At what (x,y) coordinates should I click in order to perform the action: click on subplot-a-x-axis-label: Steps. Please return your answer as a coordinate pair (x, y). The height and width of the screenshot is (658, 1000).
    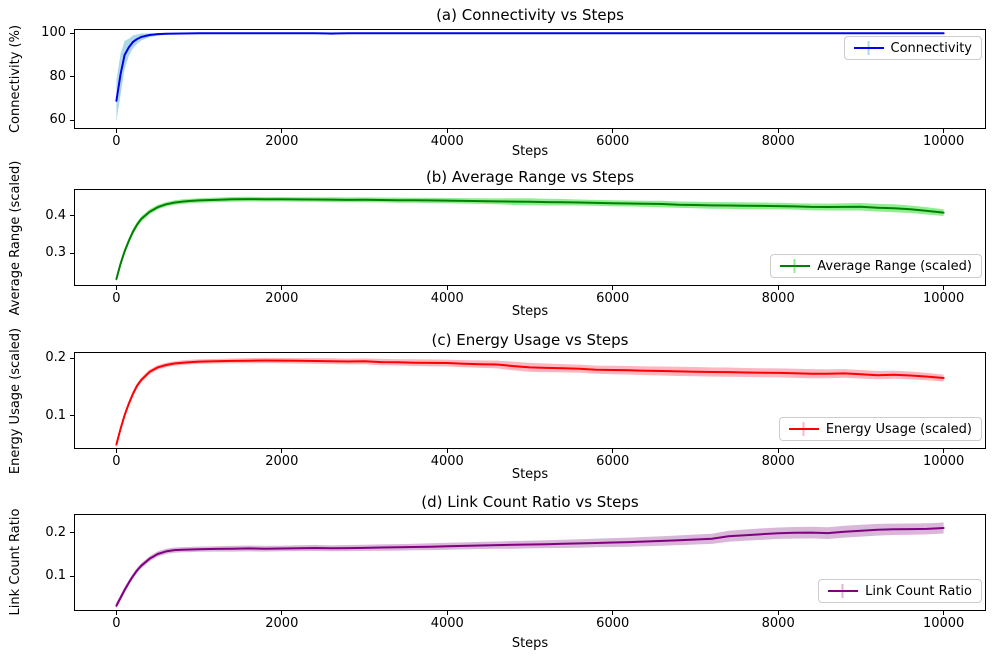
    Looking at the image, I should click on (530, 151).